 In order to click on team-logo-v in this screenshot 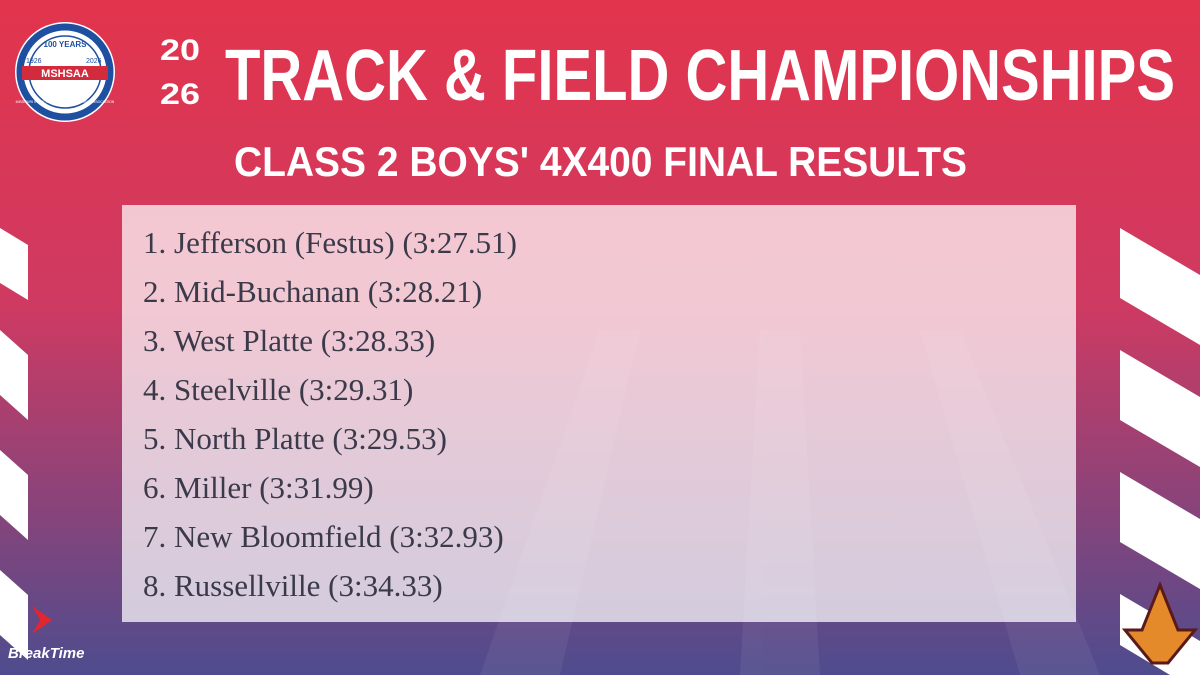, I will do `click(1160, 622)`.